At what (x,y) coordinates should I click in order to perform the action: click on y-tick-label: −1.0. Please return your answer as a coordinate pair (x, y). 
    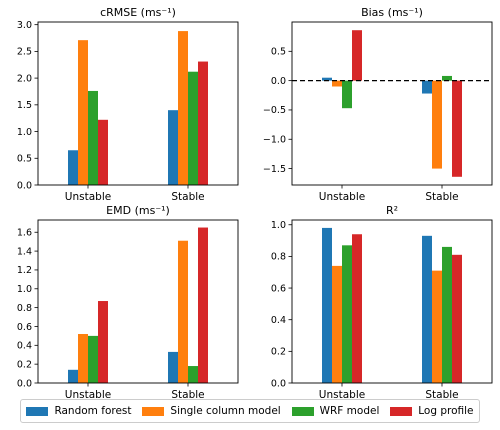
    Looking at the image, I should click on (274, 140).